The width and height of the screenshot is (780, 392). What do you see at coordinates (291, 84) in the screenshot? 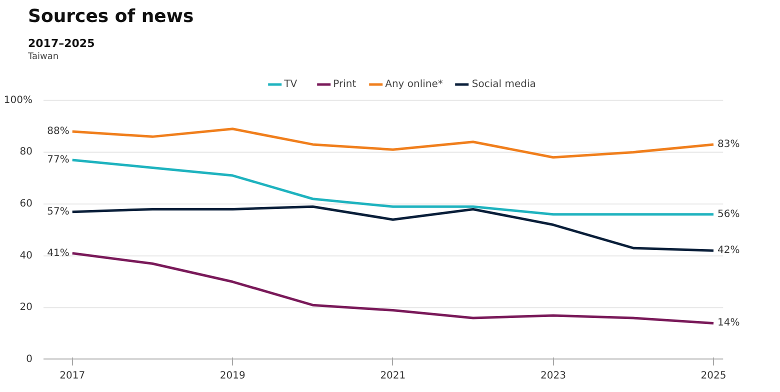
I see `legend-label: TV` at bounding box center [291, 84].